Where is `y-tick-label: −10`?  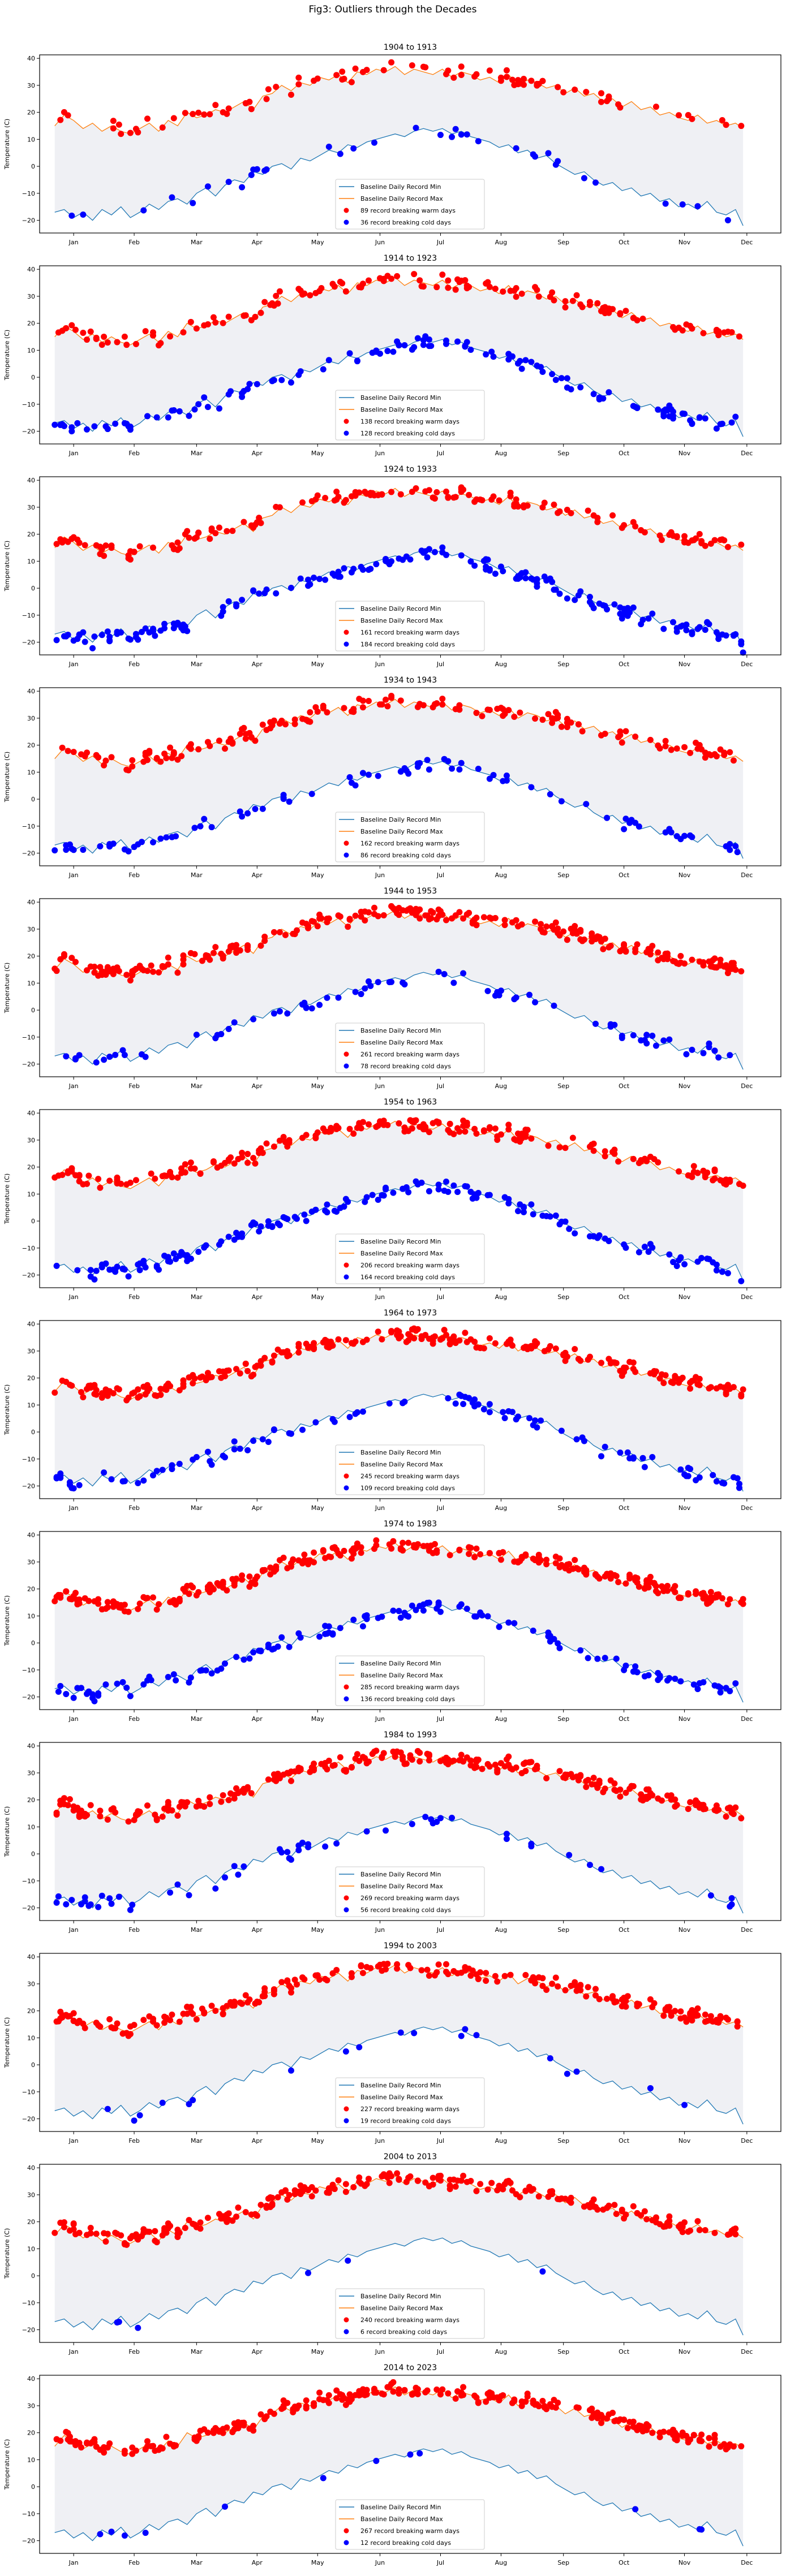
y-tick-label: −10 is located at coordinates (28, 194).